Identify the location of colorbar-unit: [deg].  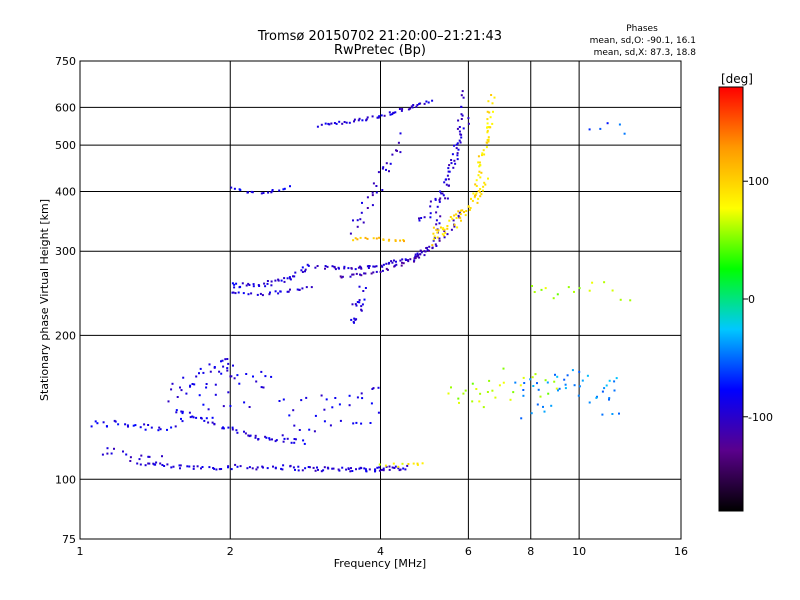
(737, 79).